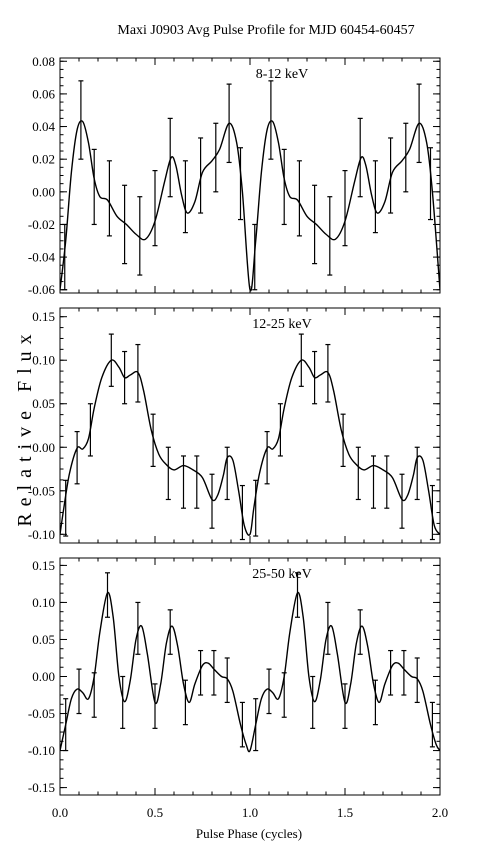 The height and width of the screenshot is (852, 498). Describe the element at coordinates (43, 93) in the screenshot. I see `y-tick-label: 0.06` at that location.